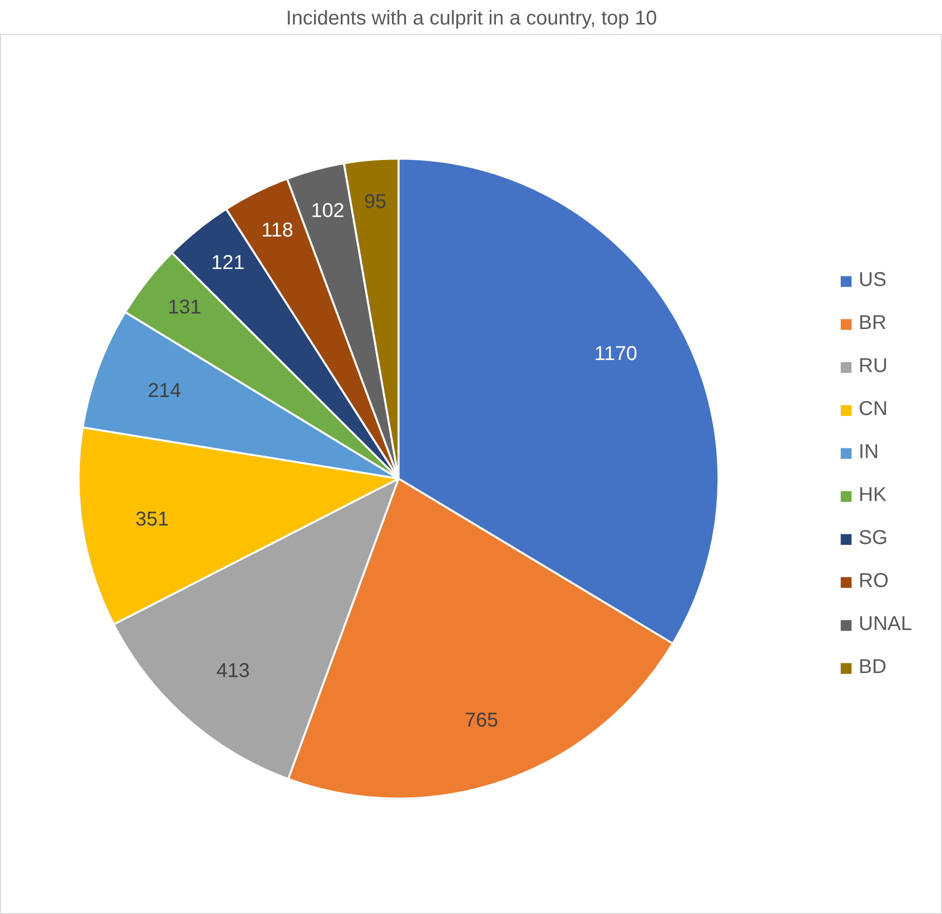 The width and height of the screenshot is (942, 914). I want to click on data-label: 214, so click(165, 391).